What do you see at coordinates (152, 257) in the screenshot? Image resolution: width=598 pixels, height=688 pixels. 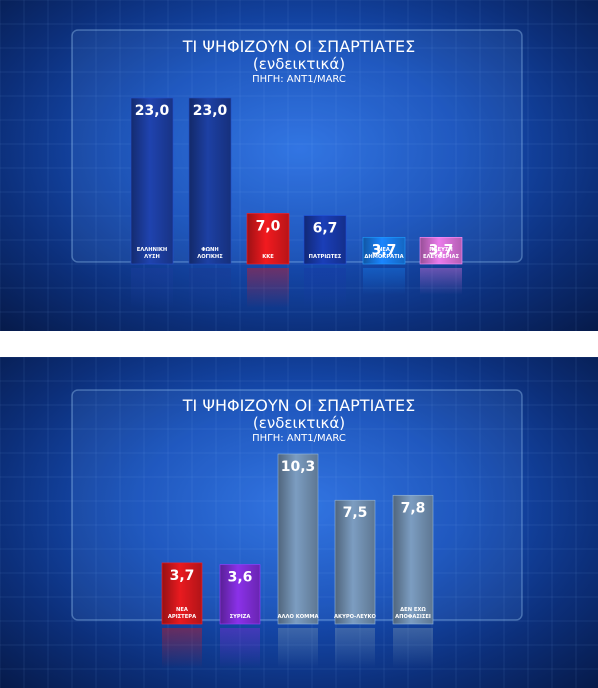 I see `bar-category-label: ΛΥΣΗ` at bounding box center [152, 257].